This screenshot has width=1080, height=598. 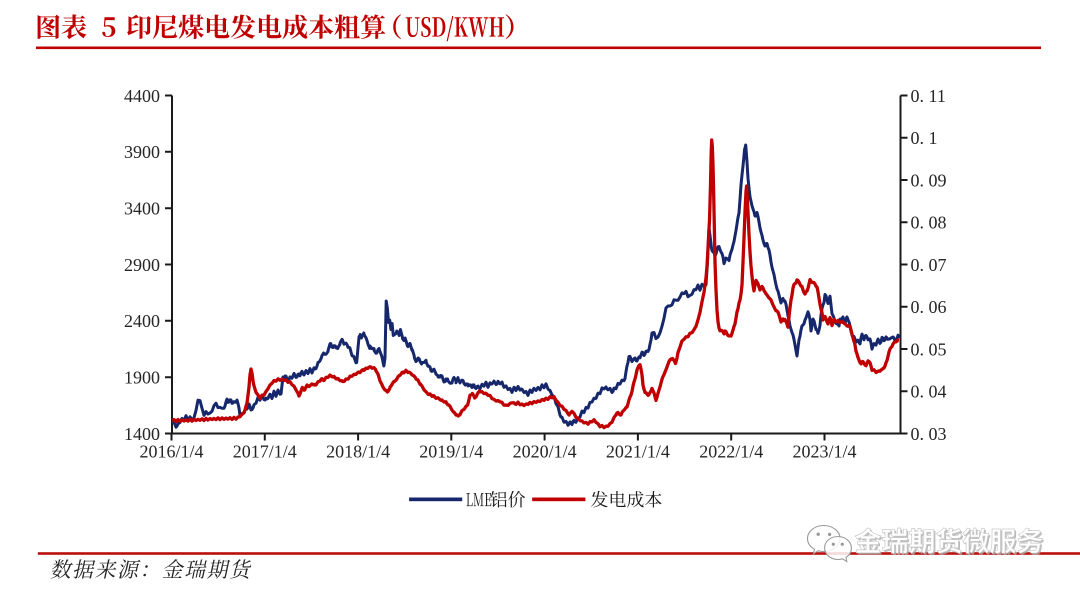 I want to click on svg-text: 2017/1/4, so click(x=265, y=452).